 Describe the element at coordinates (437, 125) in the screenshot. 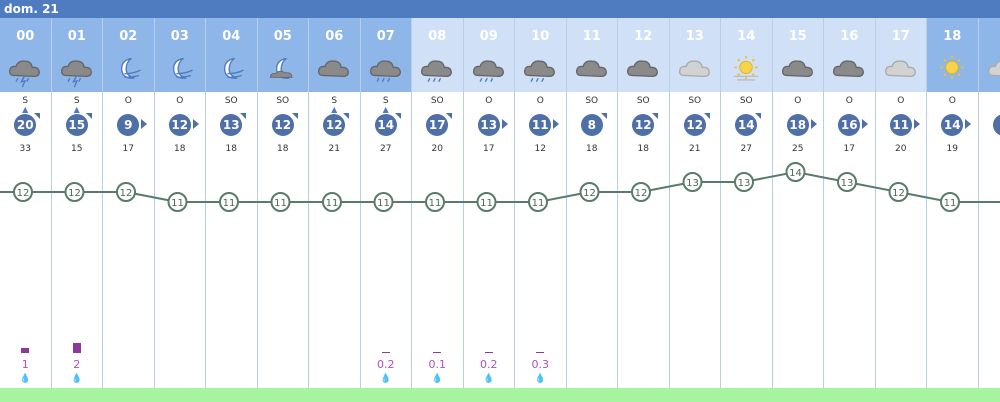

I see `wind-speed-badge: 17` at that location.